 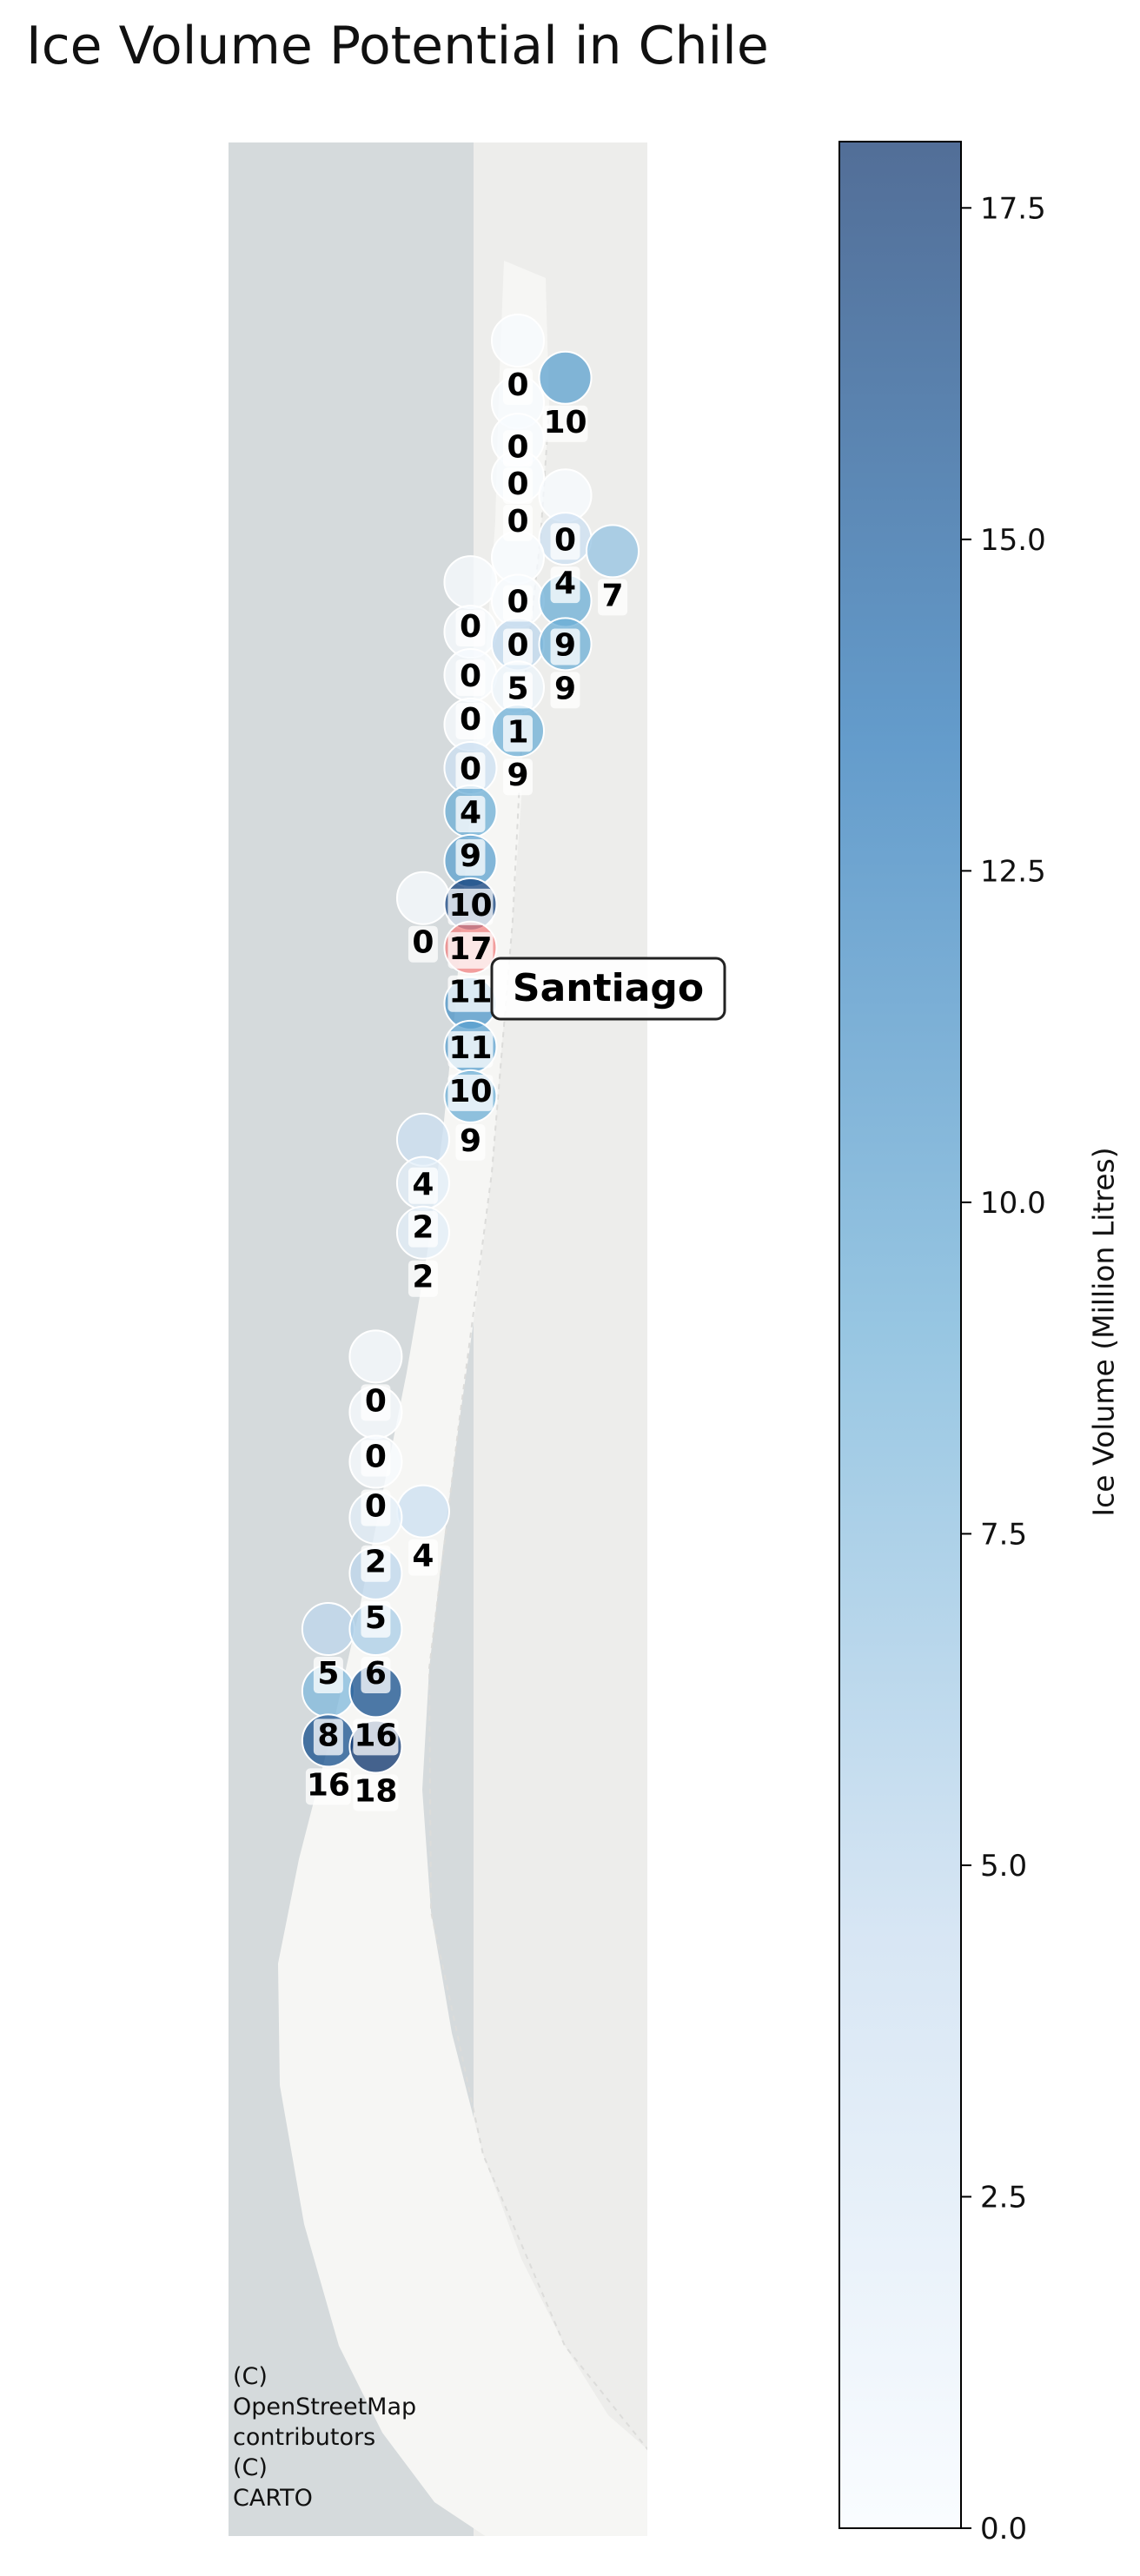 What do you see at coordinates (375, 1792) in the screenshot?
I see `site-value-label: 18` at bounding box center [375, 1792].